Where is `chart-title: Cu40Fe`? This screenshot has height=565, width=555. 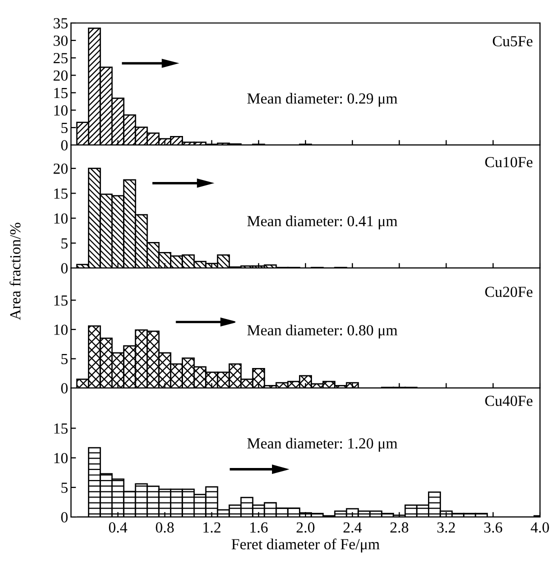
chart-title: Cu40Fe is located at coordinates (508, 401).